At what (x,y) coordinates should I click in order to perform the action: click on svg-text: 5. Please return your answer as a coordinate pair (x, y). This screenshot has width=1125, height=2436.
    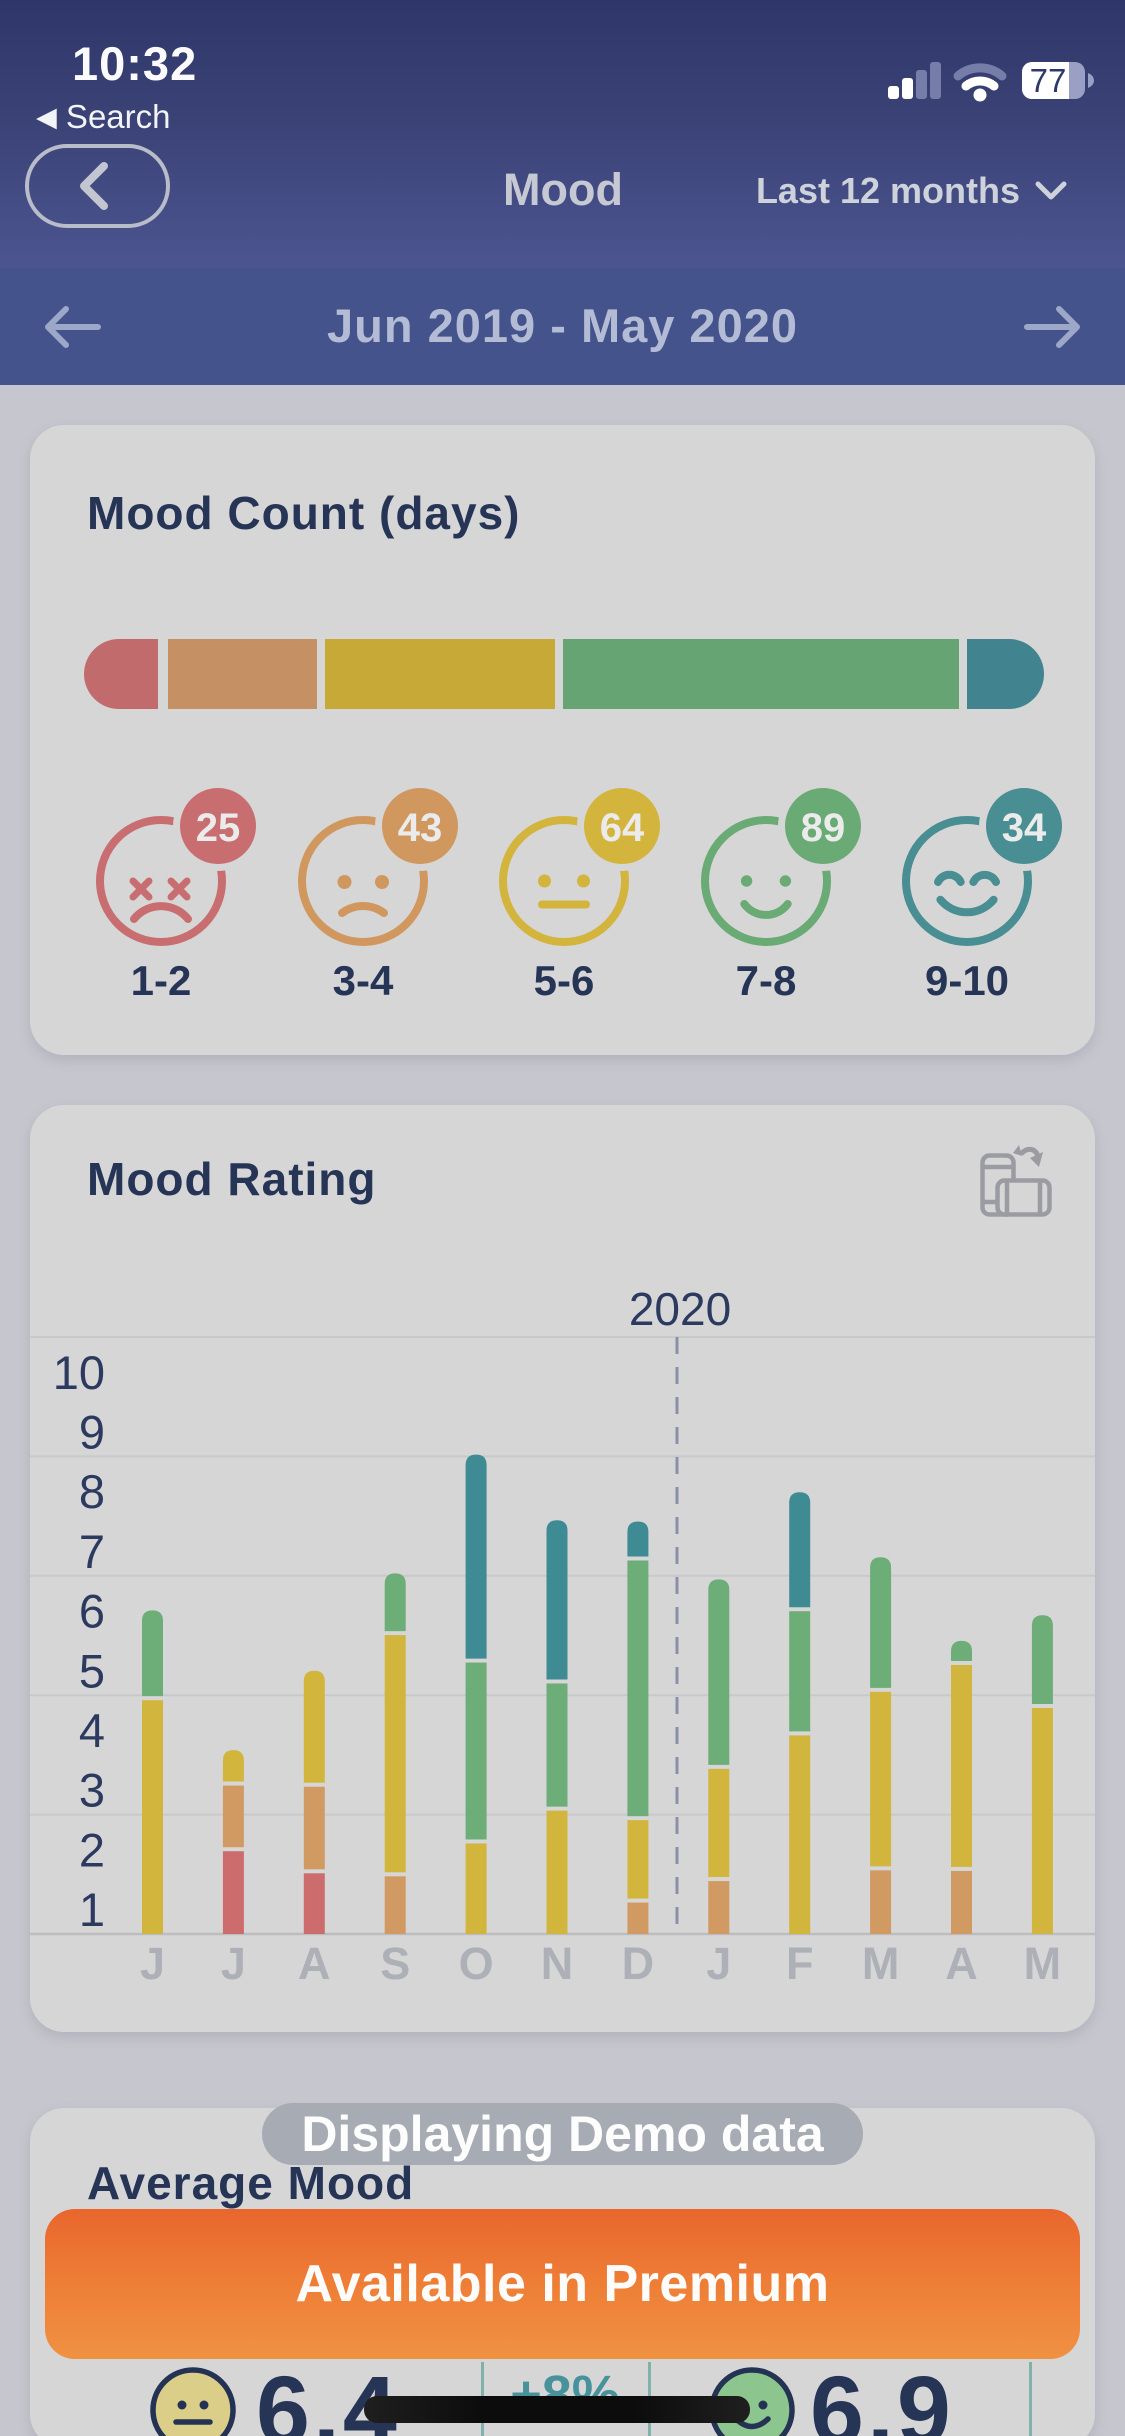
    Looking at the image, I should click on (92, 1670).